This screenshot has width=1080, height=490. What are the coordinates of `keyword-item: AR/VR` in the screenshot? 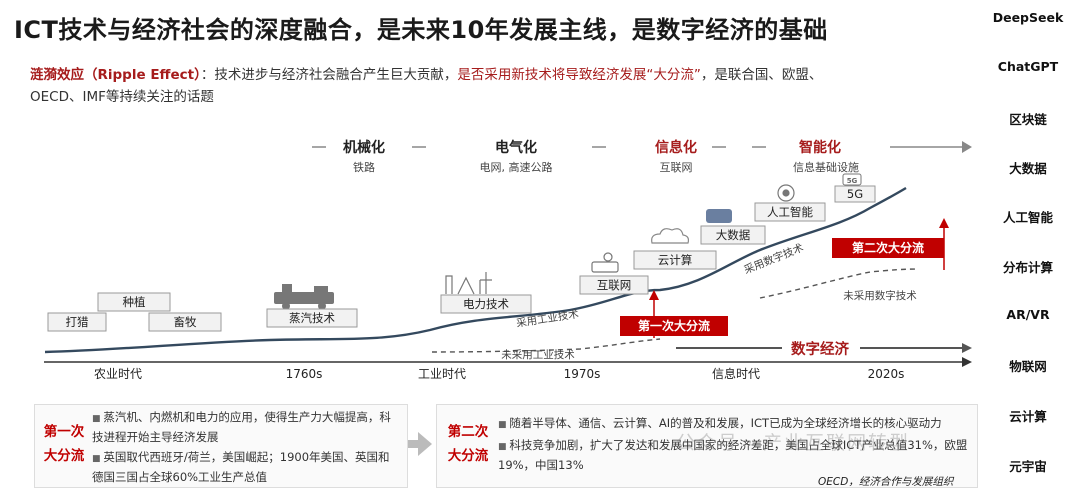 It's located at (1028, 314).